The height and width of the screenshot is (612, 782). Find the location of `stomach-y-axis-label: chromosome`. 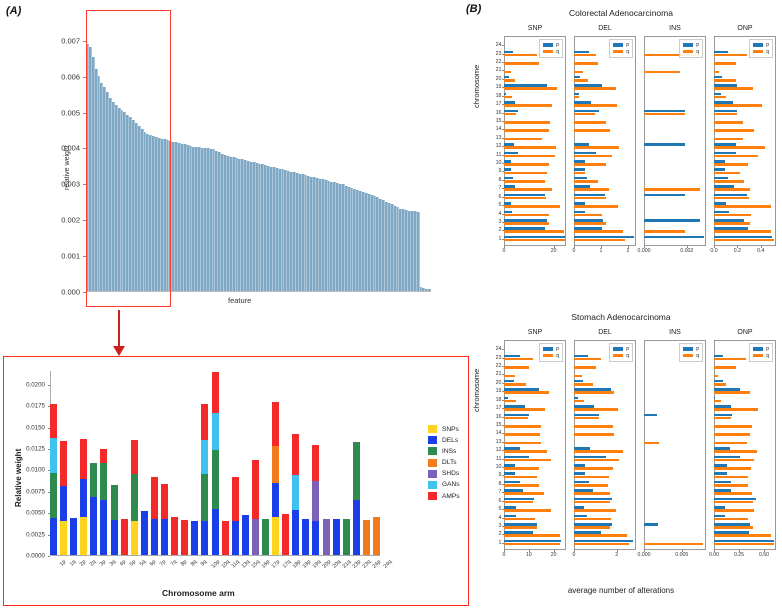

stomach-y-axis-label: chromosome is located at coordinates (476, 390).